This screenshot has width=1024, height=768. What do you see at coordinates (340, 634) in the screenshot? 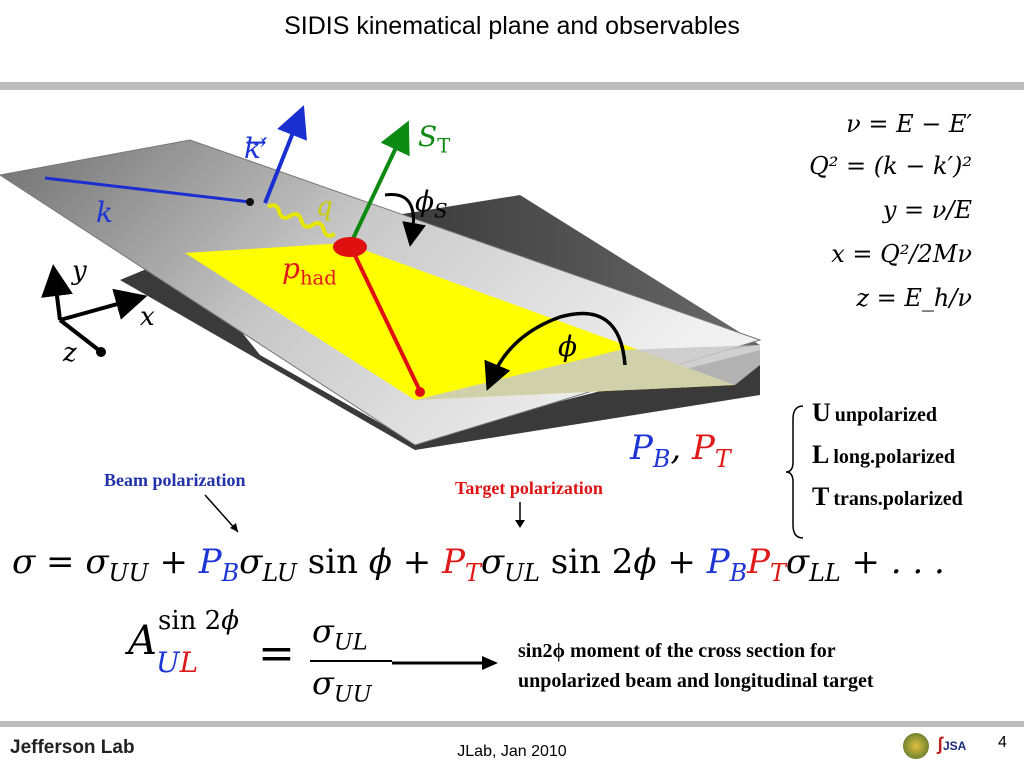
I see `numerator: σUL` at bounding box center [340, 634].